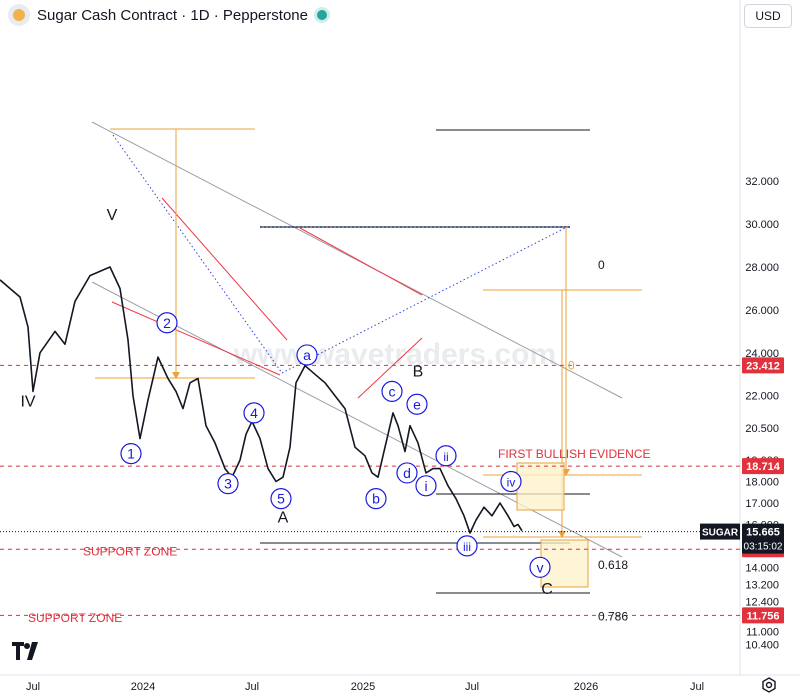 The height and width of the screenshot is (700, 800). What do you see at coordinates (762, 182) in the screenshot?
I see `y-tick-label-0: 32.000` at bounding box center [762, 182].